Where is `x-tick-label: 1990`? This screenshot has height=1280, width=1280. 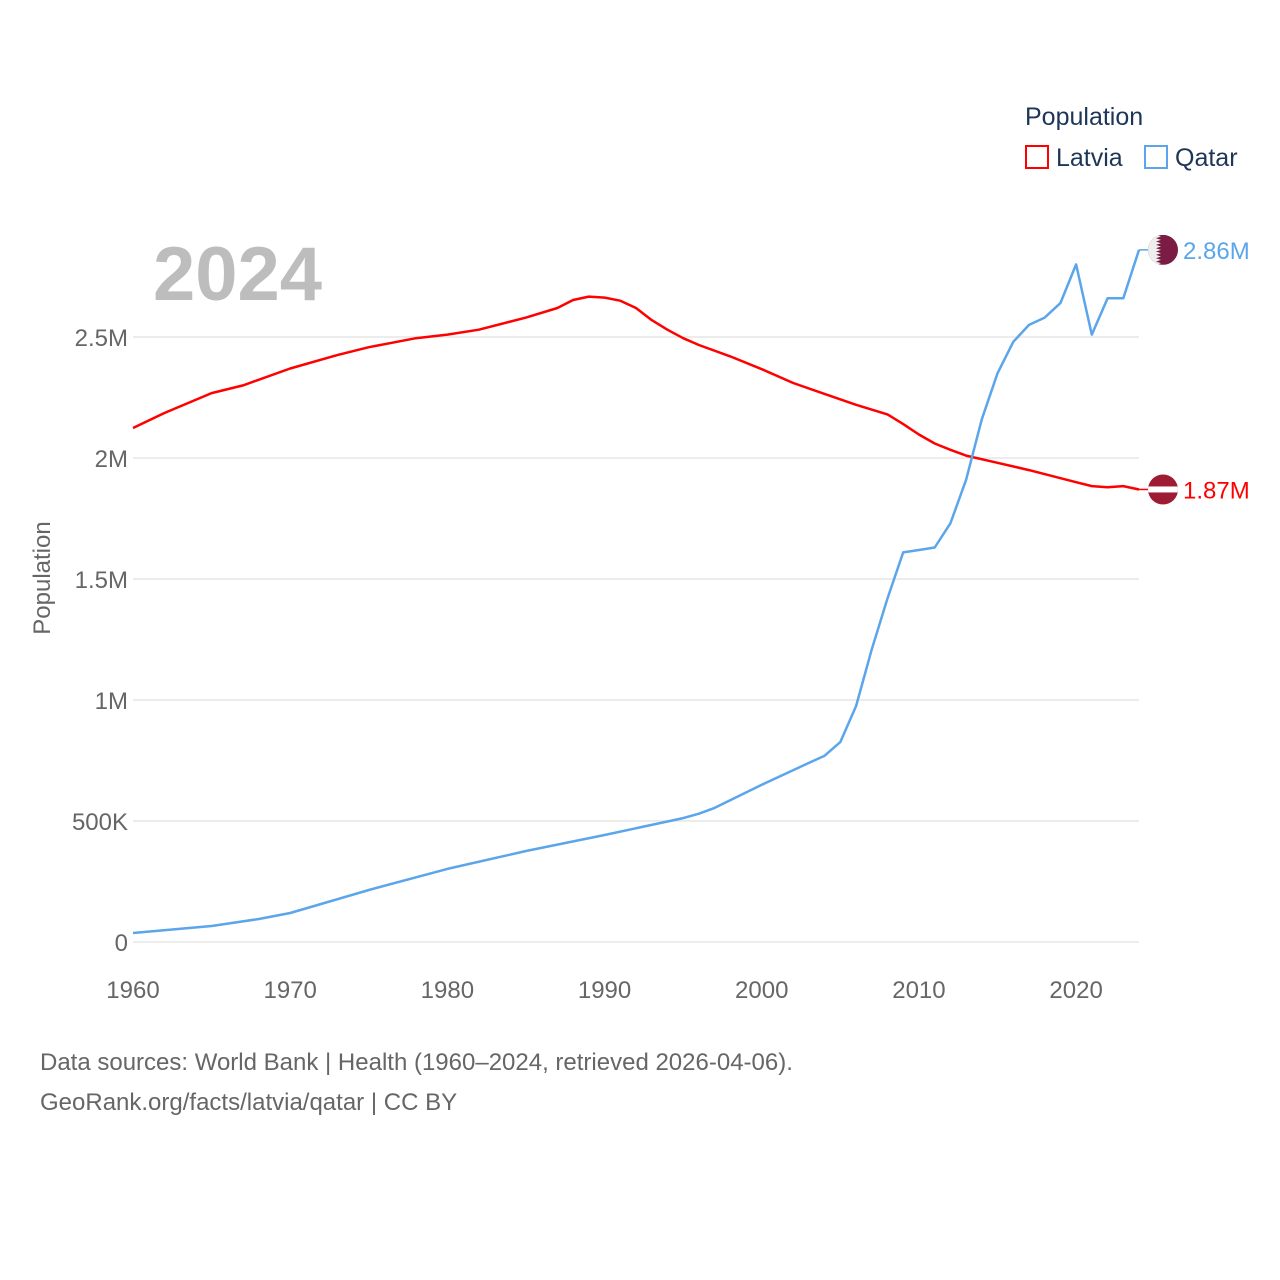 x-tick-label: 1990 is located at coordinates (604, 990).